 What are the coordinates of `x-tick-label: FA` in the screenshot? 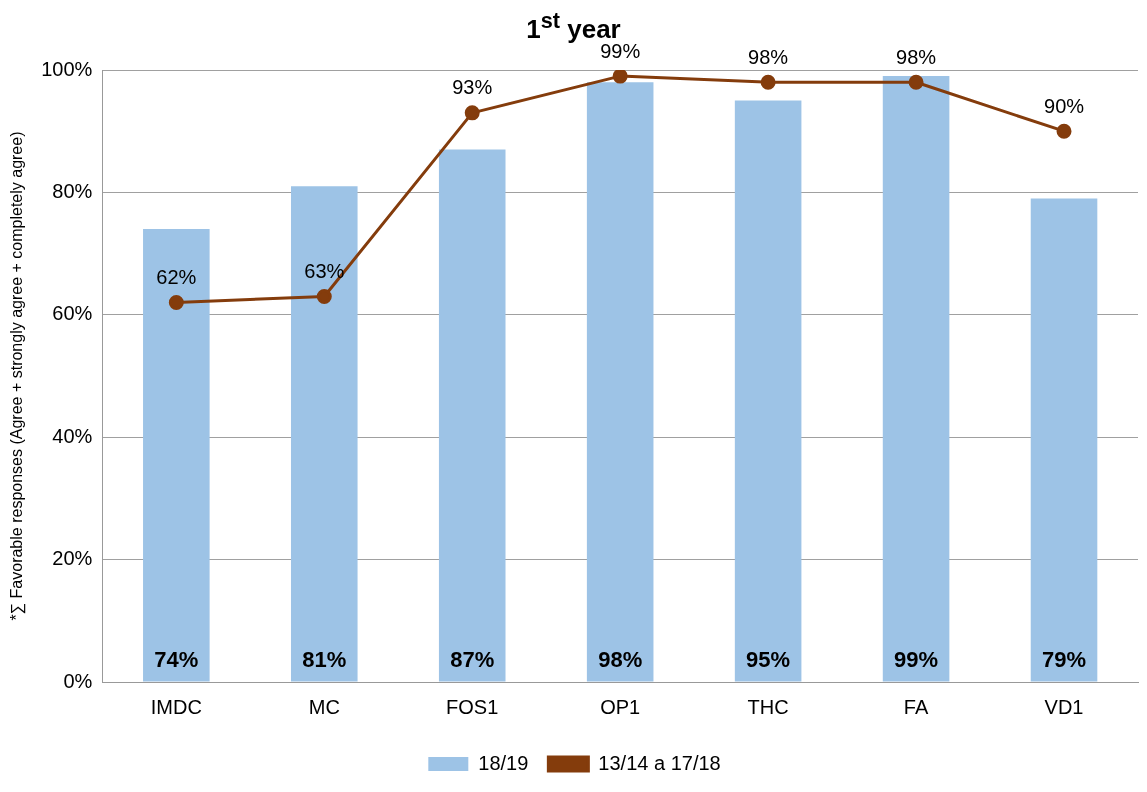 It's located at (916, 706).